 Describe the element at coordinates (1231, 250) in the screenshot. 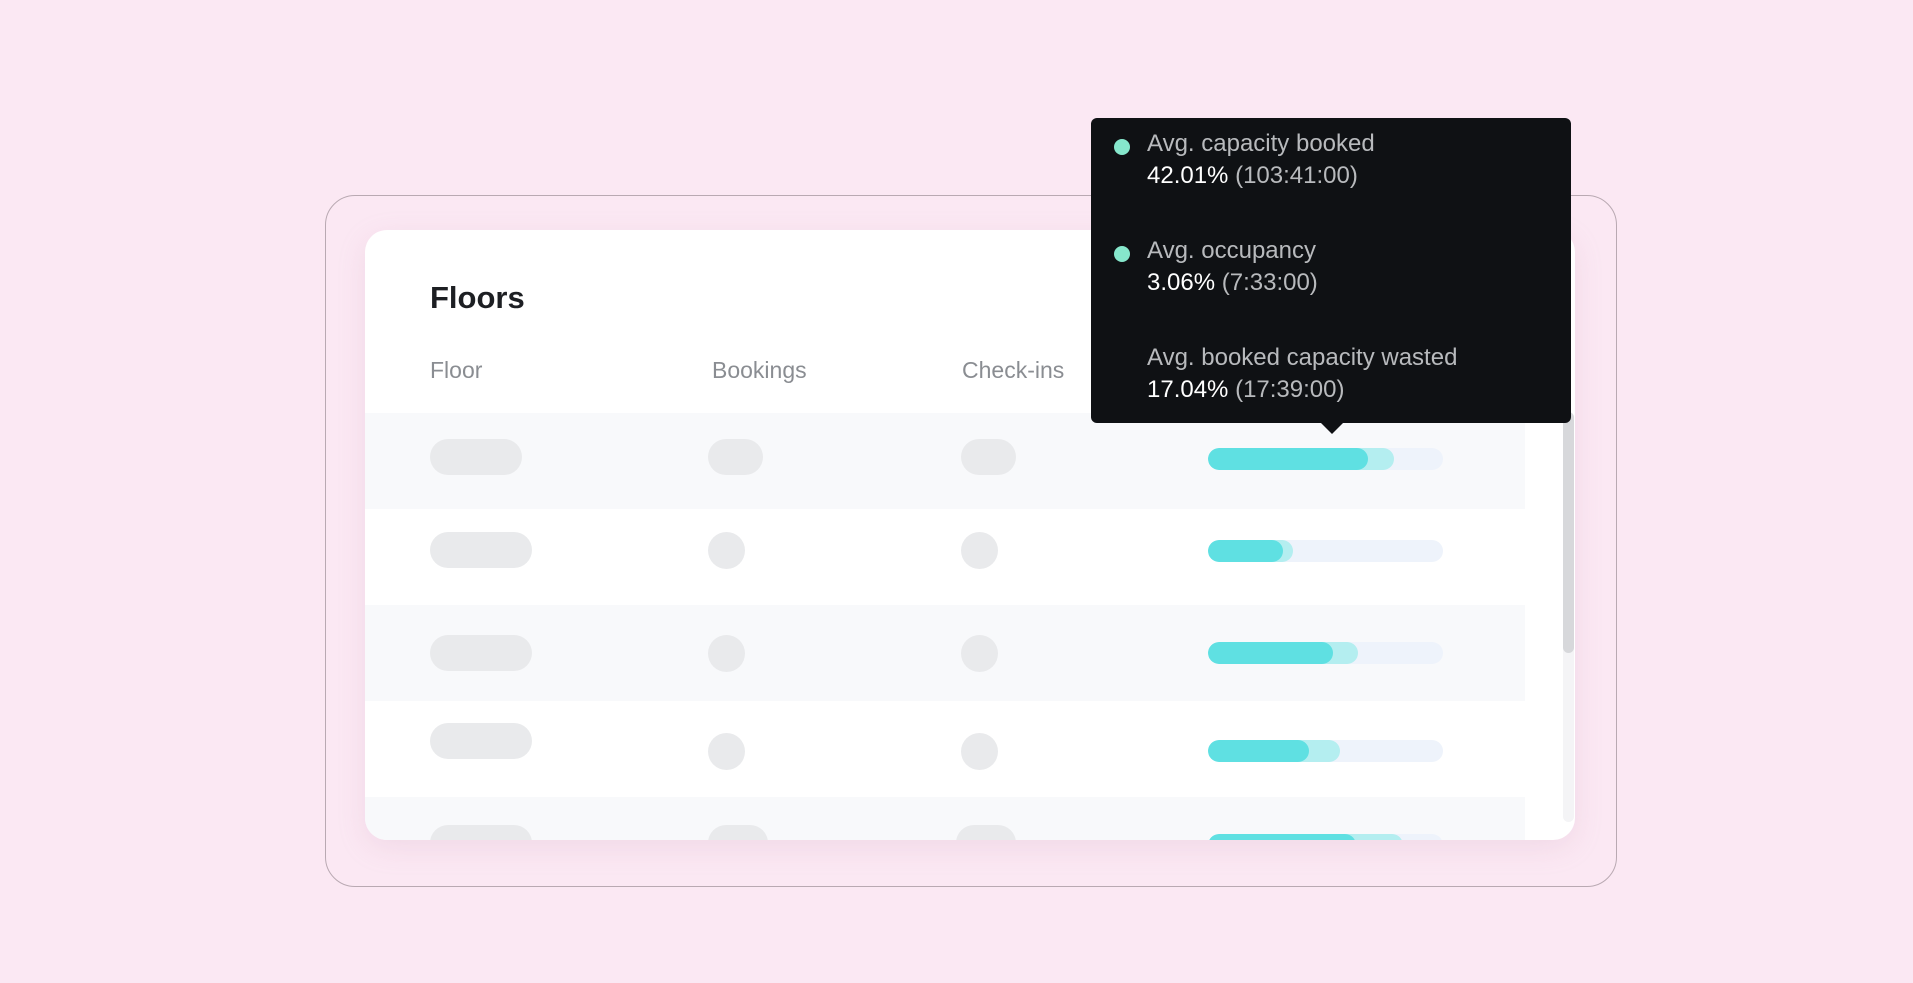

I see `tooltip-label: Avg. occupancy` at that location.